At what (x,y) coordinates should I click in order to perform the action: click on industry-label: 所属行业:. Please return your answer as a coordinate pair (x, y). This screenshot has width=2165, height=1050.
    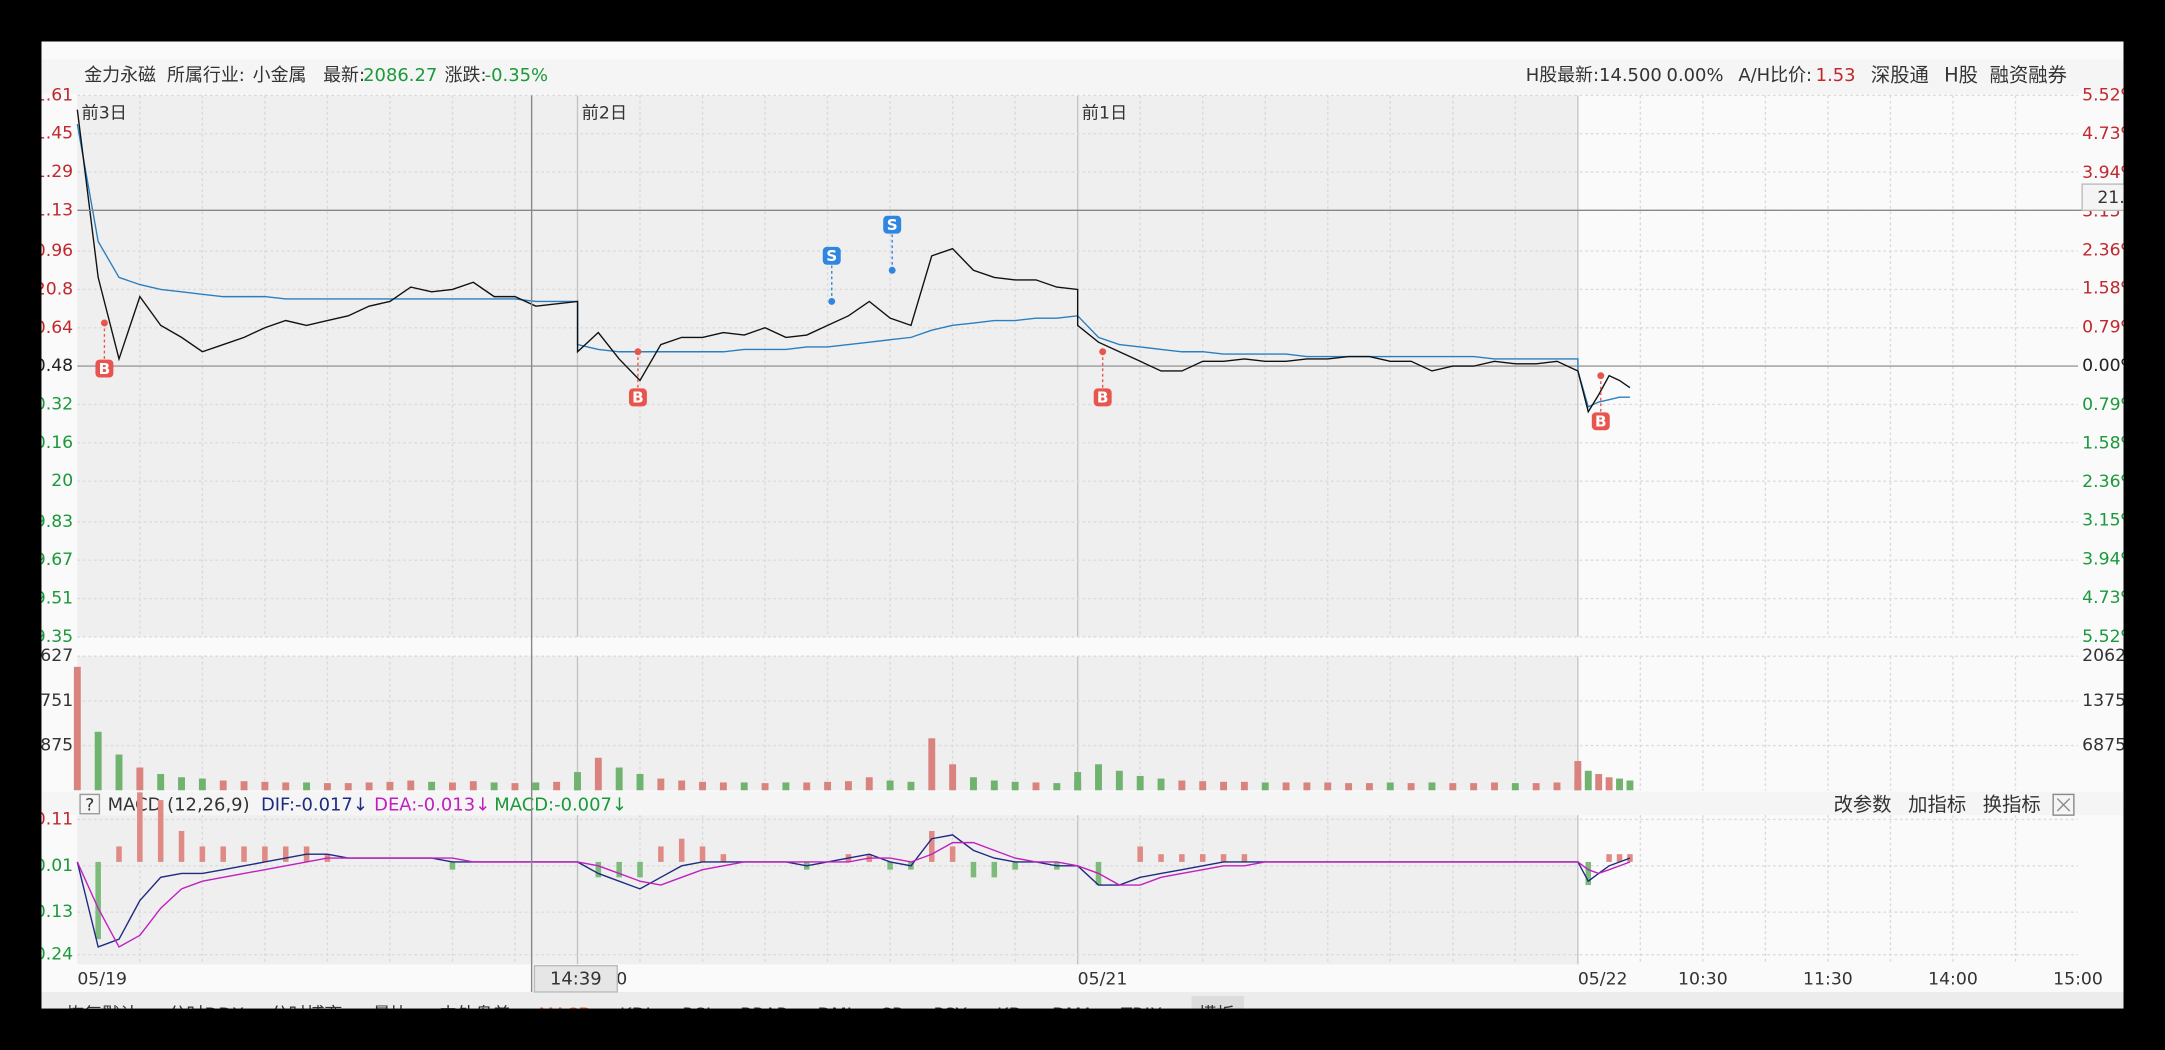
    Looking at the image, I should click on (206, 75).